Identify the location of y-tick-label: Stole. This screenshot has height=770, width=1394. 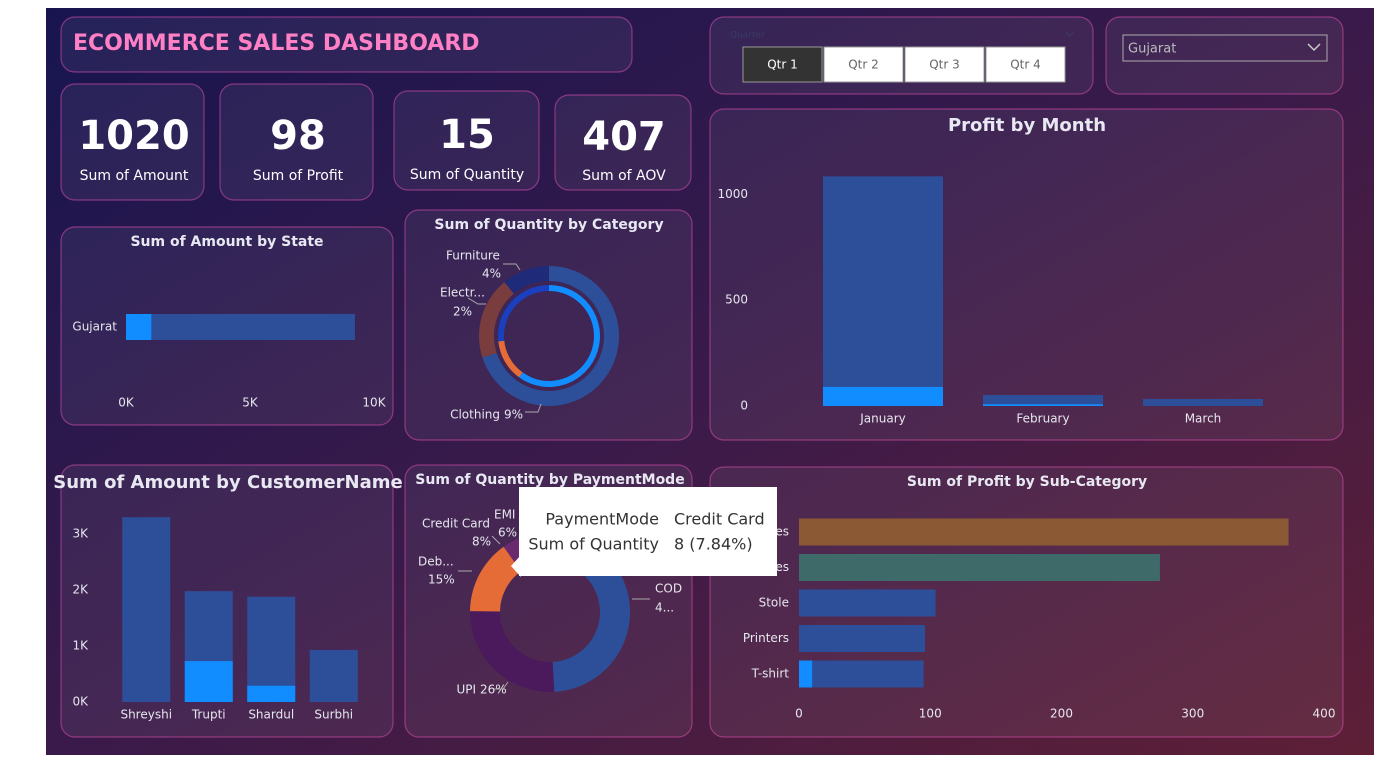
(774, 603).